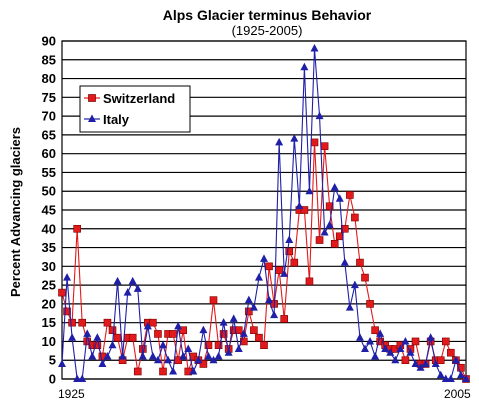 The image size is (479, 404). I want to click on switzerland-point-1977, so click(324, 146).